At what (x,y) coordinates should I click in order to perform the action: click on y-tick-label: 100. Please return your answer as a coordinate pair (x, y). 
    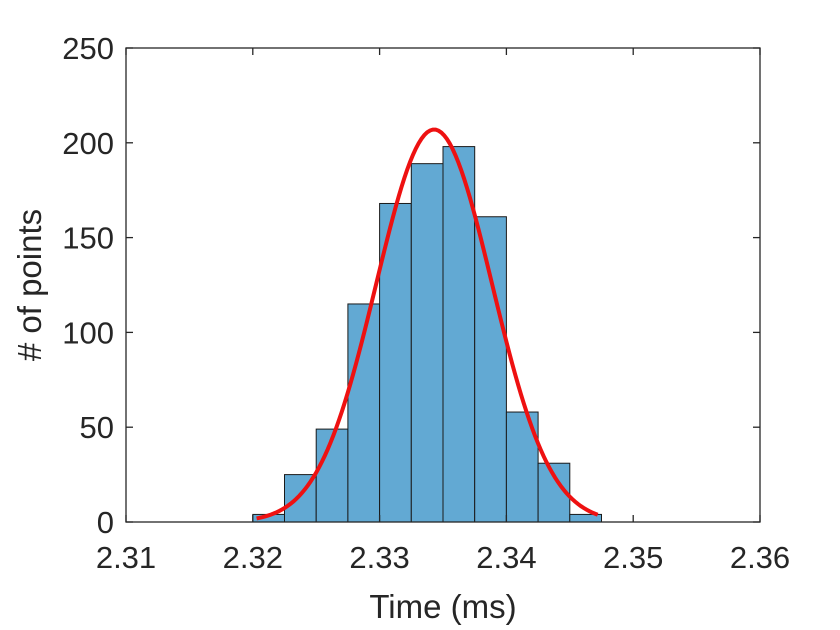
    Looking at the image, I should click on (88, 332).